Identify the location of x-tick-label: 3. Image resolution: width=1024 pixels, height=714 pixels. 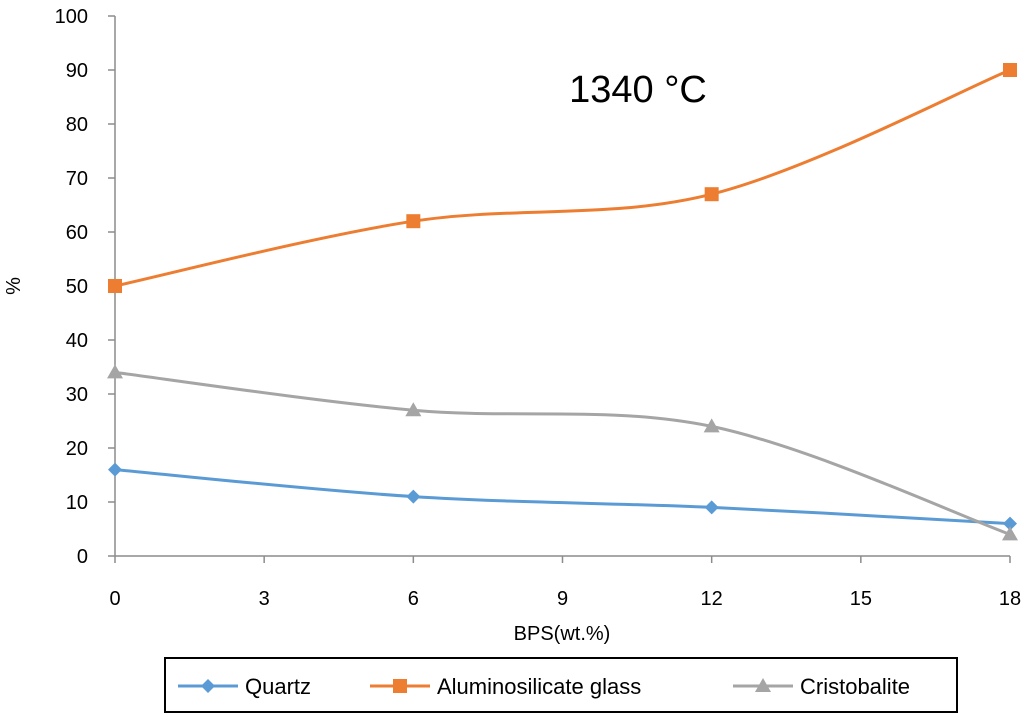
(264, 599).